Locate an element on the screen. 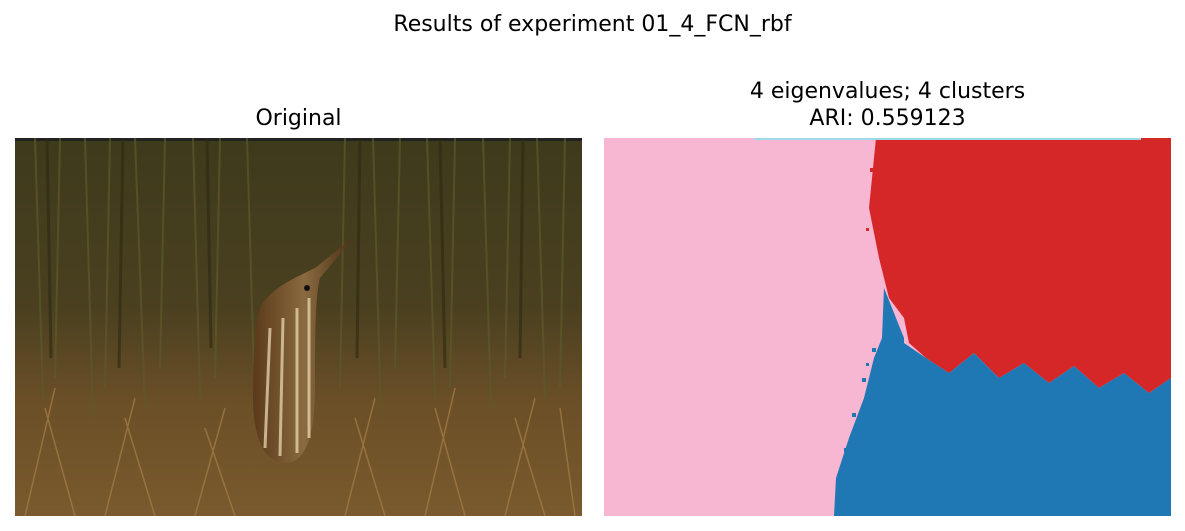 The width and height of the screenshot is (1185, 531). bittern-bird is located at coordinates (304, 349).